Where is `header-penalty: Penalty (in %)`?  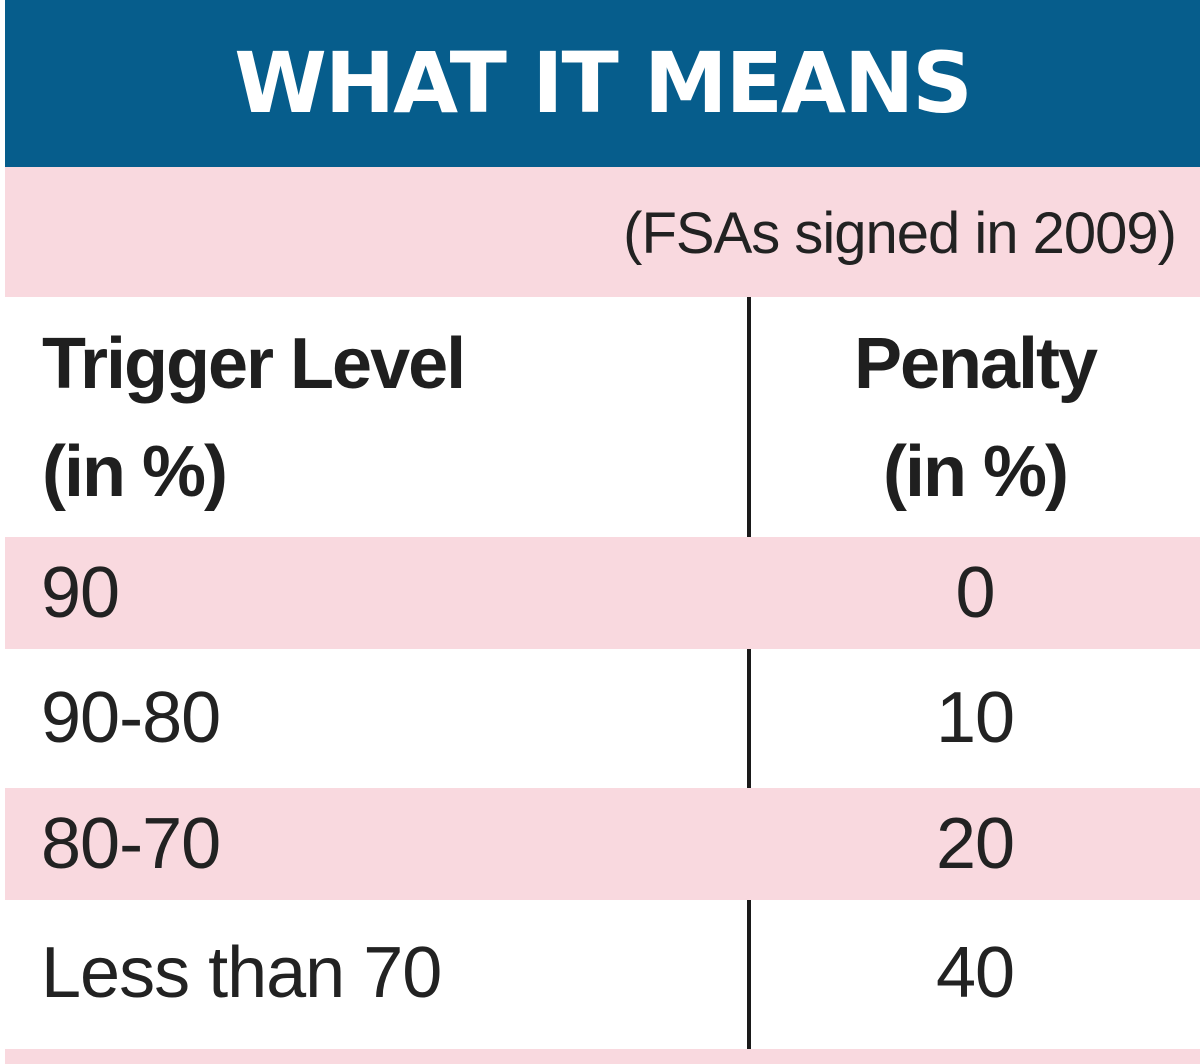
header-penalty: Penalty (in %) is located at coordinates (975, 418).